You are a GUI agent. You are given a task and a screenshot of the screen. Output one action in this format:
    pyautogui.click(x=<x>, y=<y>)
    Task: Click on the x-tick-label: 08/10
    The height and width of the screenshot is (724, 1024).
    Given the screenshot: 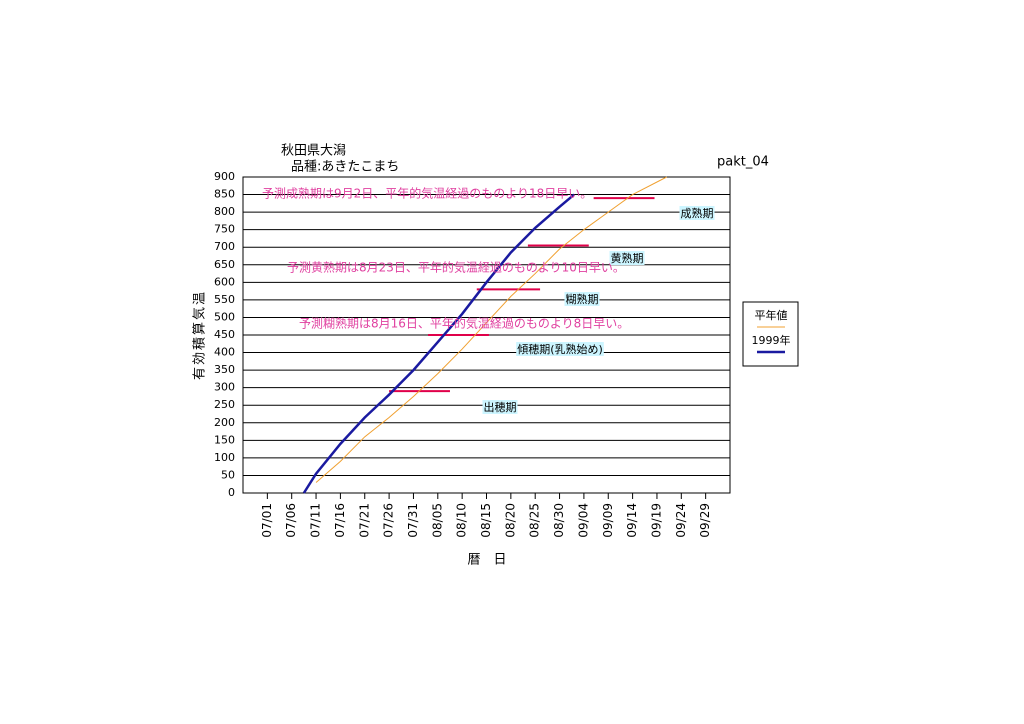 What is the action you would take?
    pyautogui.click(x=462, y=520)
    